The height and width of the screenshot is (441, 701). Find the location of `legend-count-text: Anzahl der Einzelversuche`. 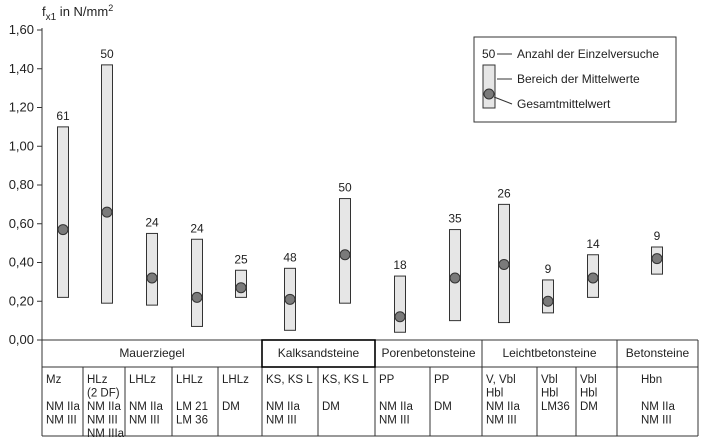

legend-count-text: Anzahl der Einzelversuche is located at coordinates (588, 54).